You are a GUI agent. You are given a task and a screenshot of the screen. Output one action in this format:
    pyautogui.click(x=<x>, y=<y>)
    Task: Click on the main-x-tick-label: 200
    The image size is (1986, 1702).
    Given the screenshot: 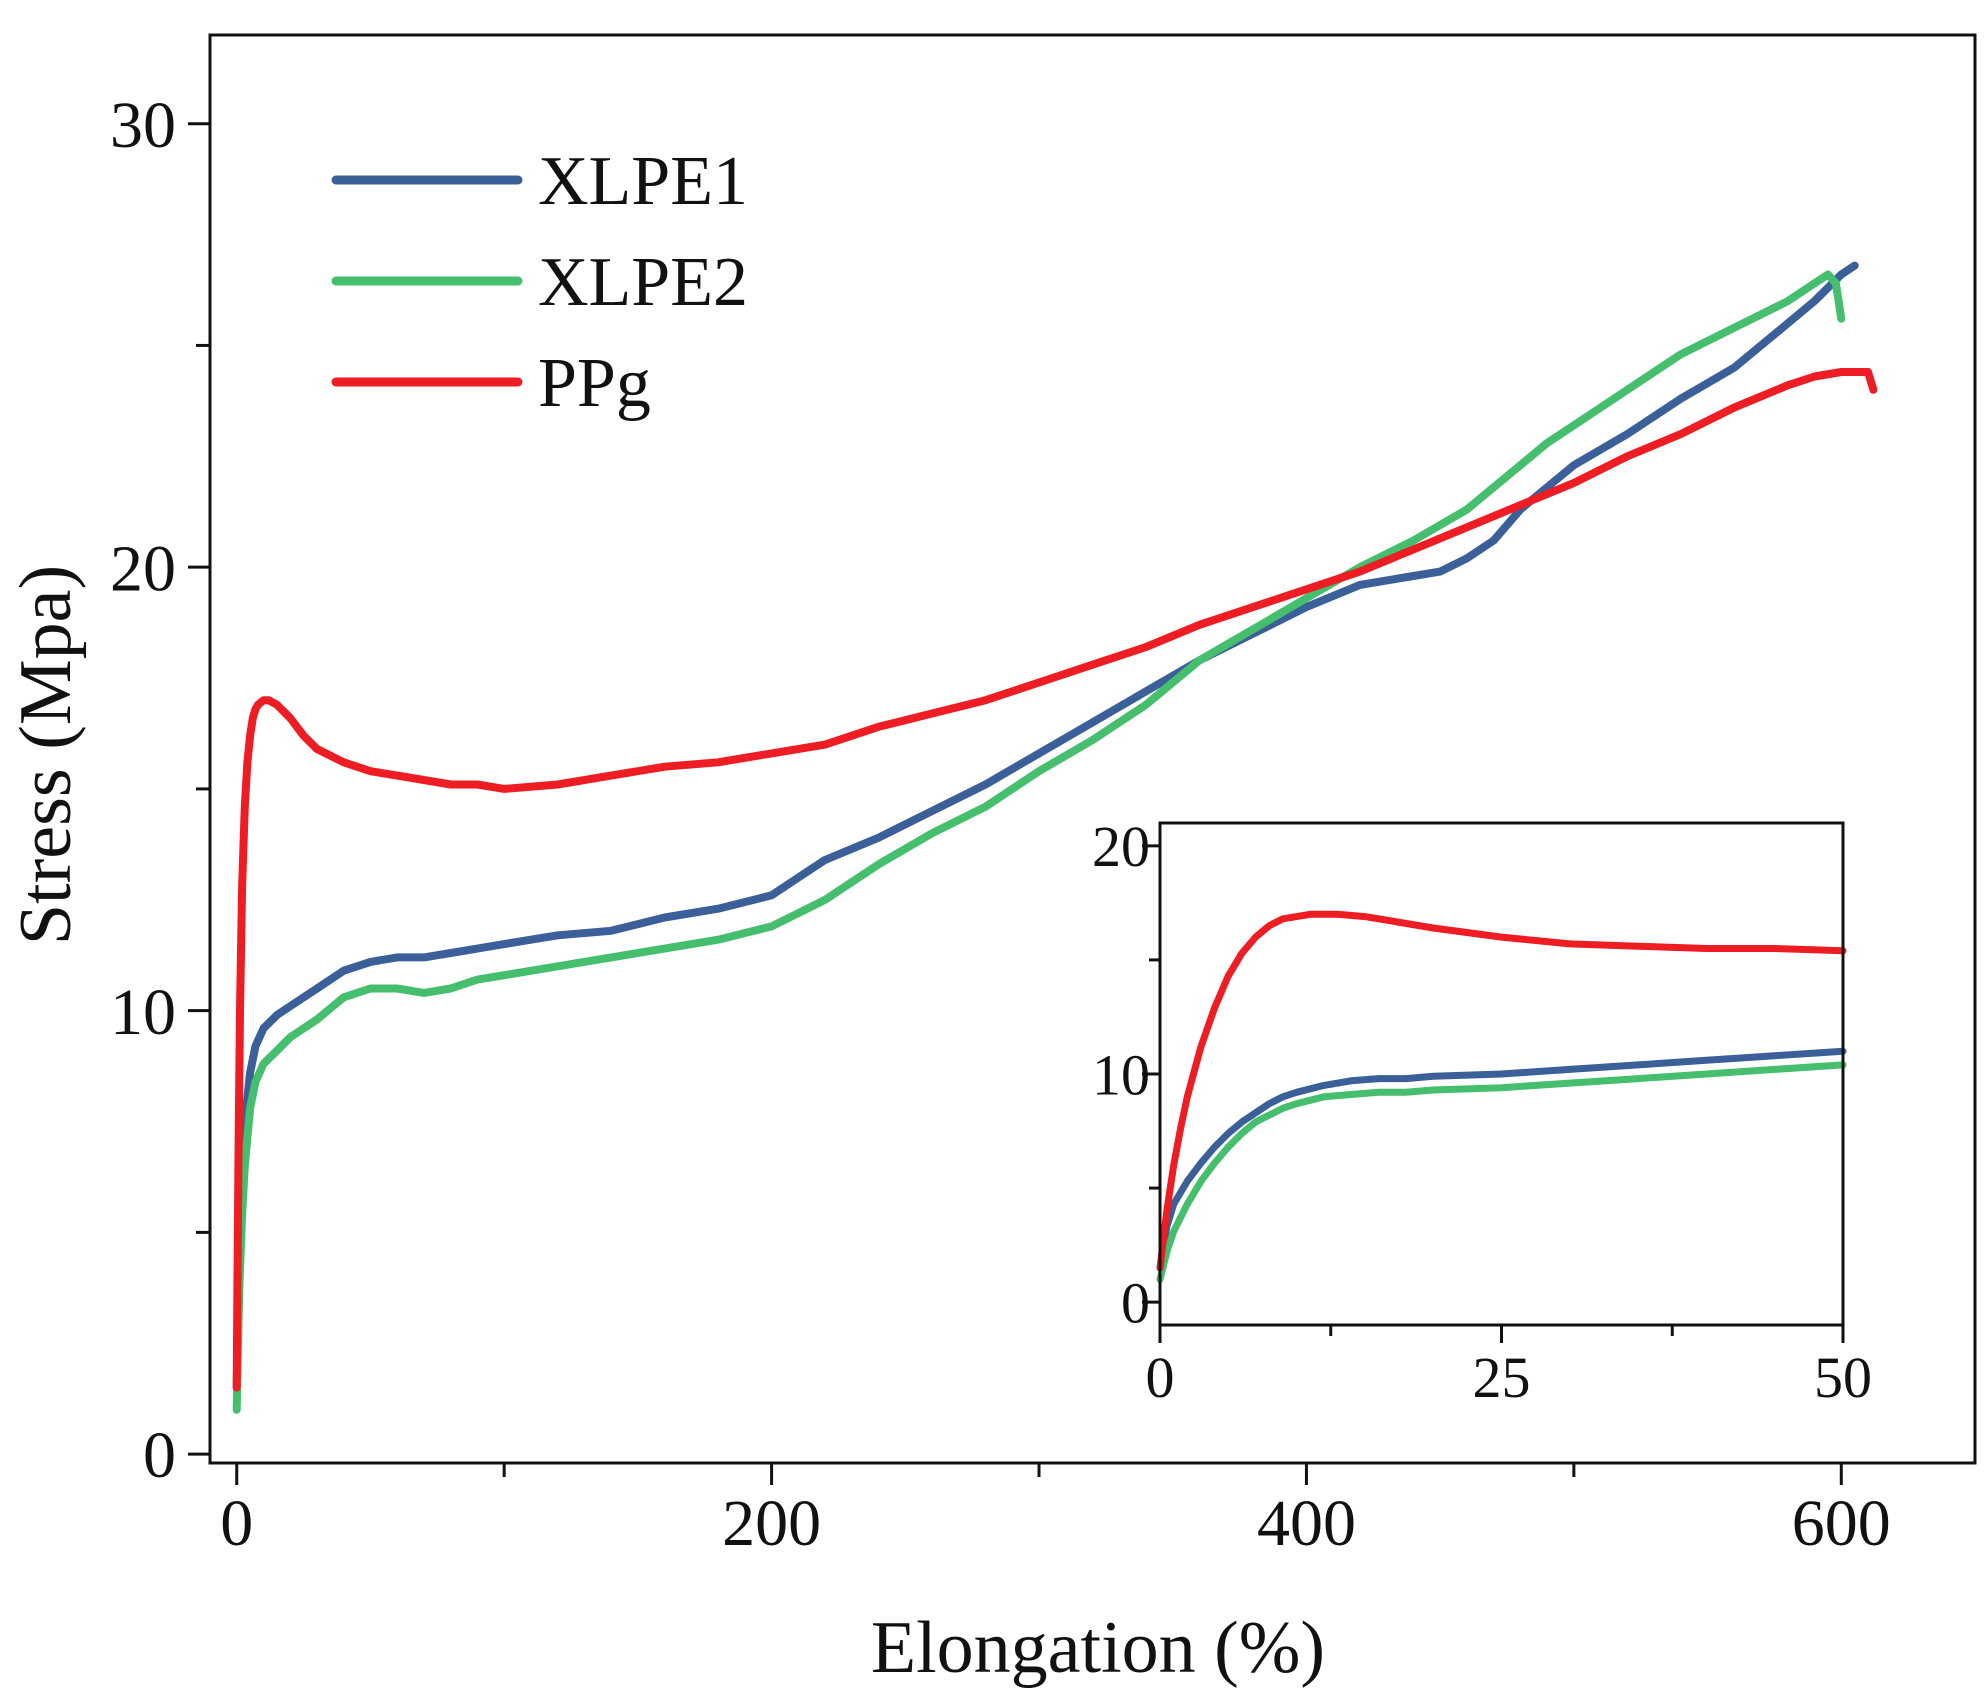 What is the action you would take?
    pyautogui.click(x=771, y=1523)
    